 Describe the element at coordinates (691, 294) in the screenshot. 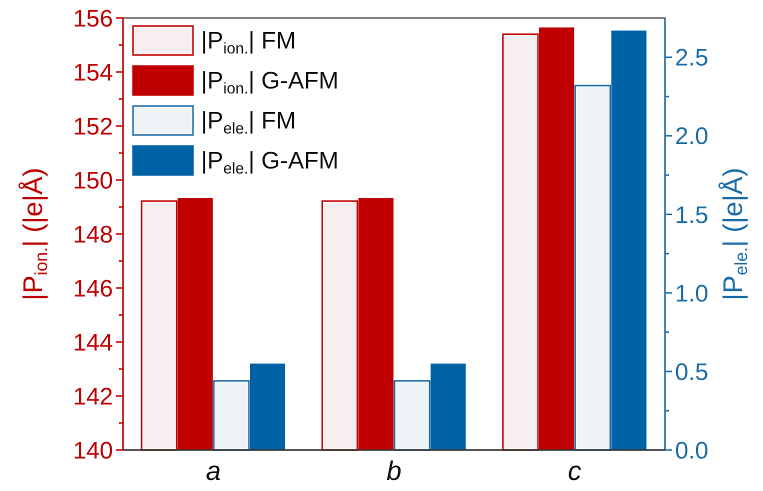

I see `y2-tick-label: 1.0` at that location.